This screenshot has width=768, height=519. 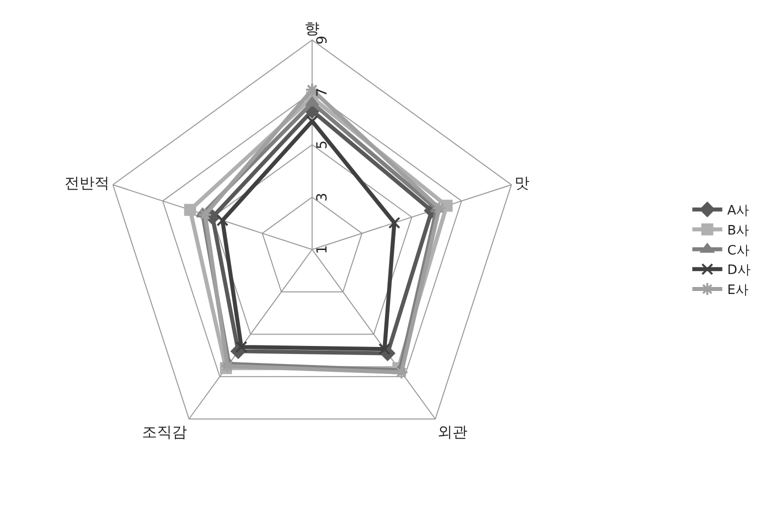 I want to click on spoke-label: 전반적, so click(x=87, y=183).